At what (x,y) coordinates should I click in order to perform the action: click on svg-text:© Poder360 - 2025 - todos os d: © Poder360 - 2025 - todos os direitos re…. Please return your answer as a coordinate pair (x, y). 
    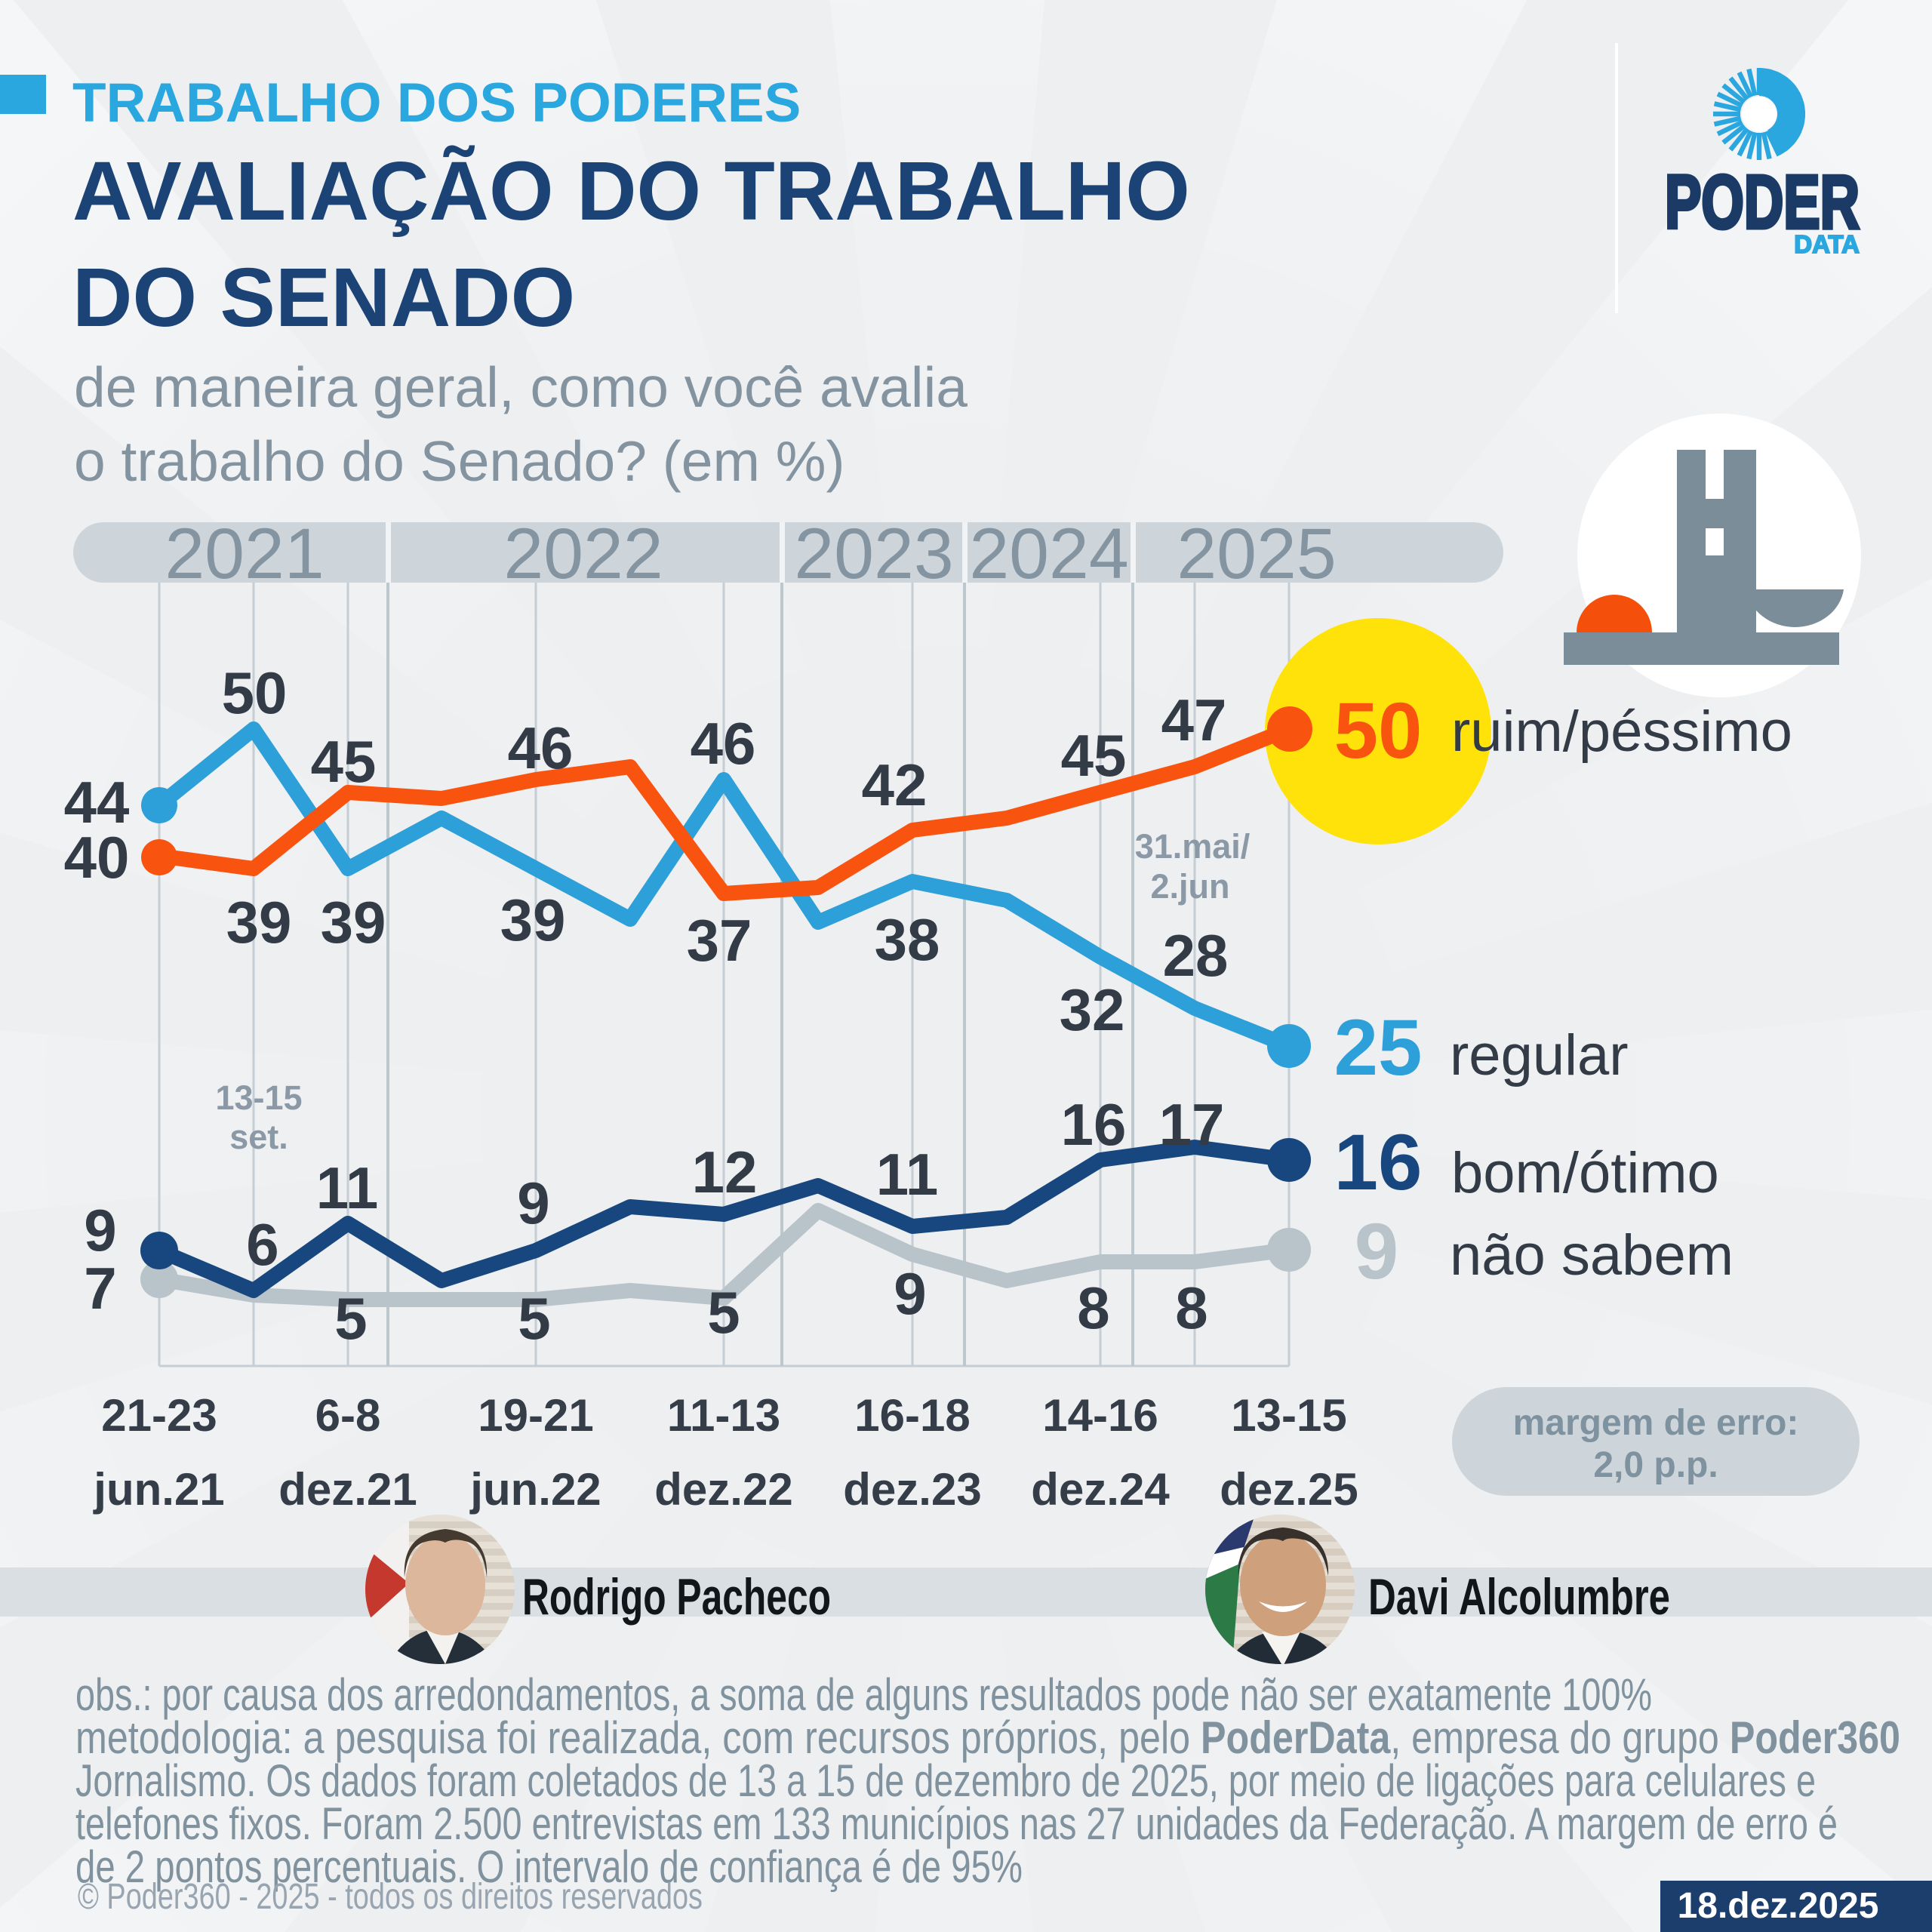
    Looking at the image, I should click on (390, 1897).